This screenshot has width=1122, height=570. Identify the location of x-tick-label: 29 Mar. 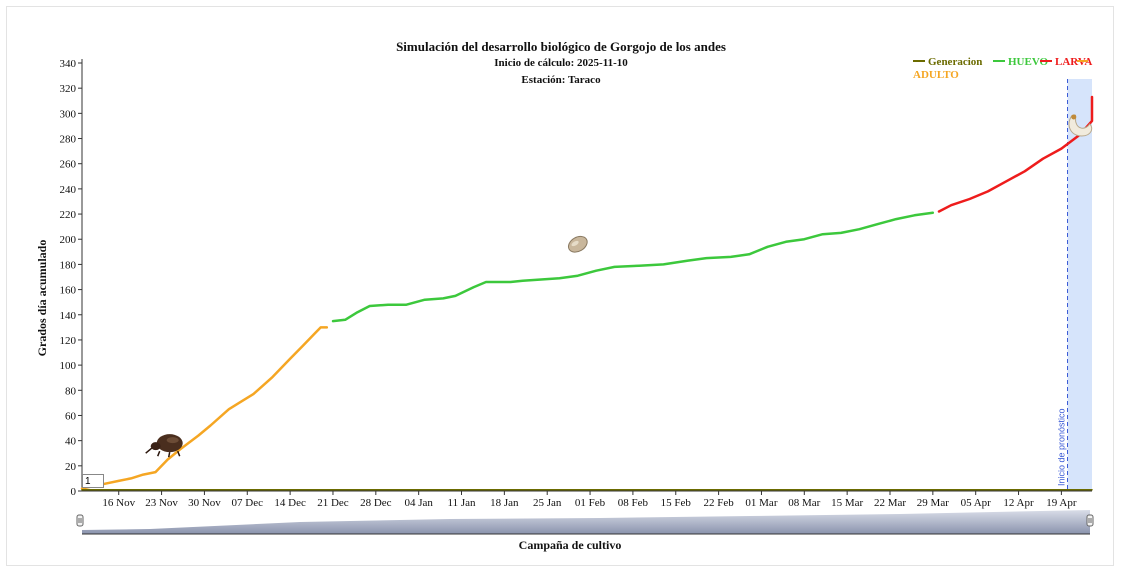
(933, 503).